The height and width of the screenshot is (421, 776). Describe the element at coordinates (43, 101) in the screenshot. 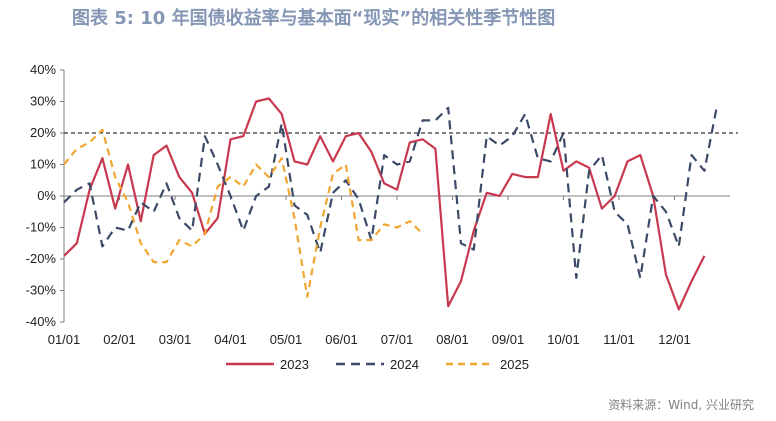

I see `y-tick-label: 30%` at that location.